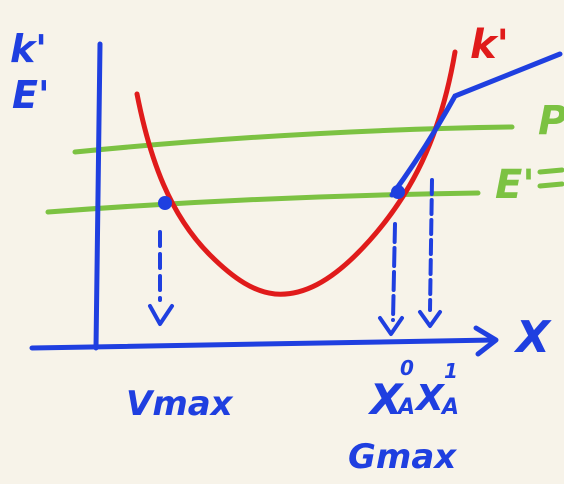  Describe the element at coordinates (550, 178) in the screenshot. I see `green-label-equals` at that location.